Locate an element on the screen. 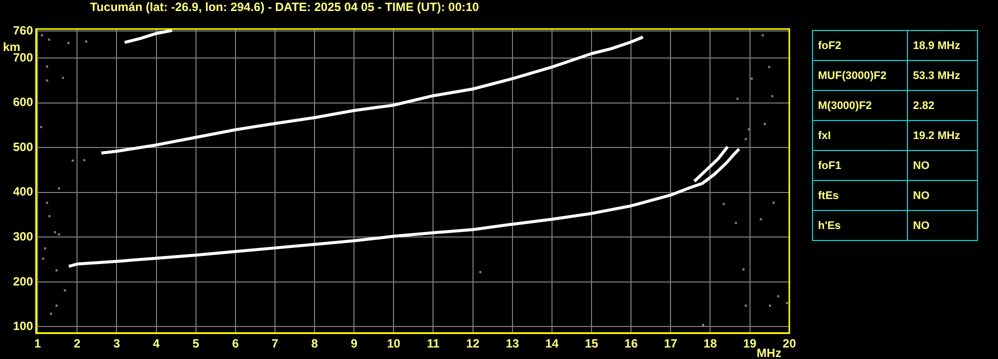  text: 19.2 MHz is located at coordinates (943, 135).